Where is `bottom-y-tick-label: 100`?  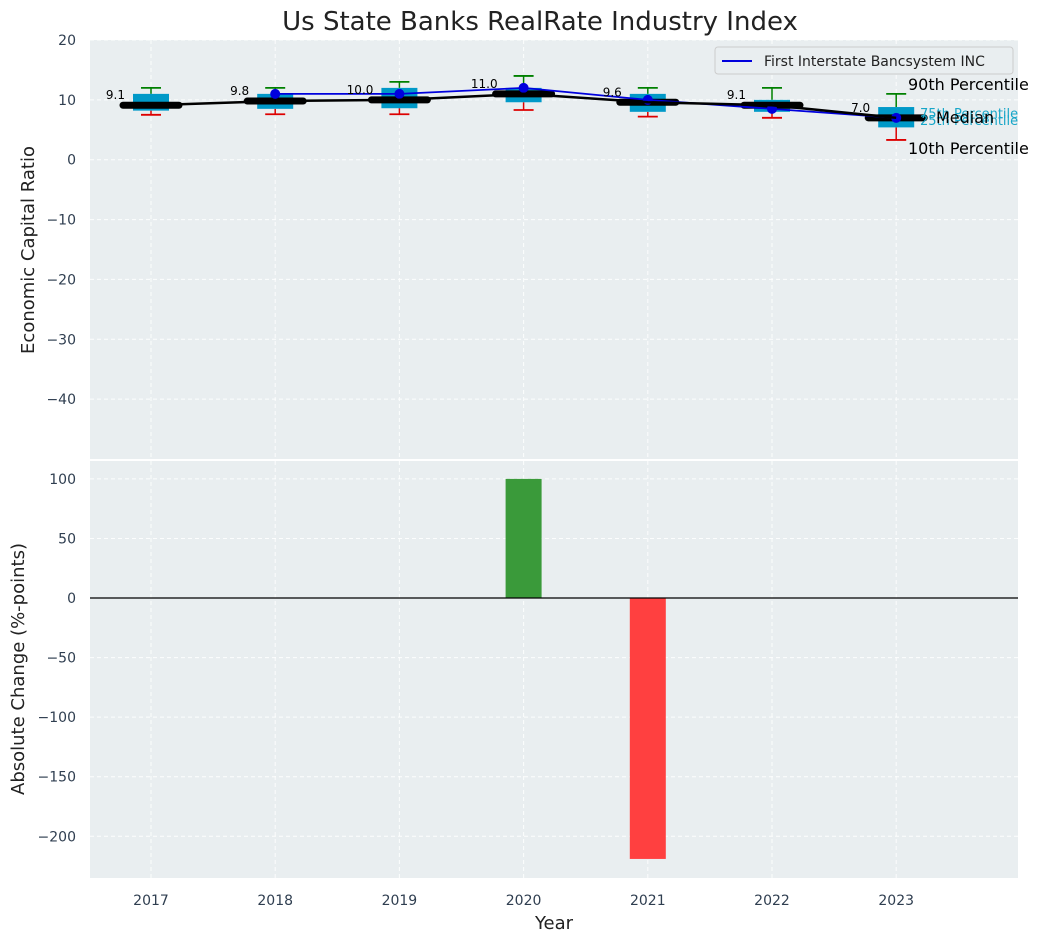
bottom-y-tick-label: 100 is located at coordinates (62, 480).